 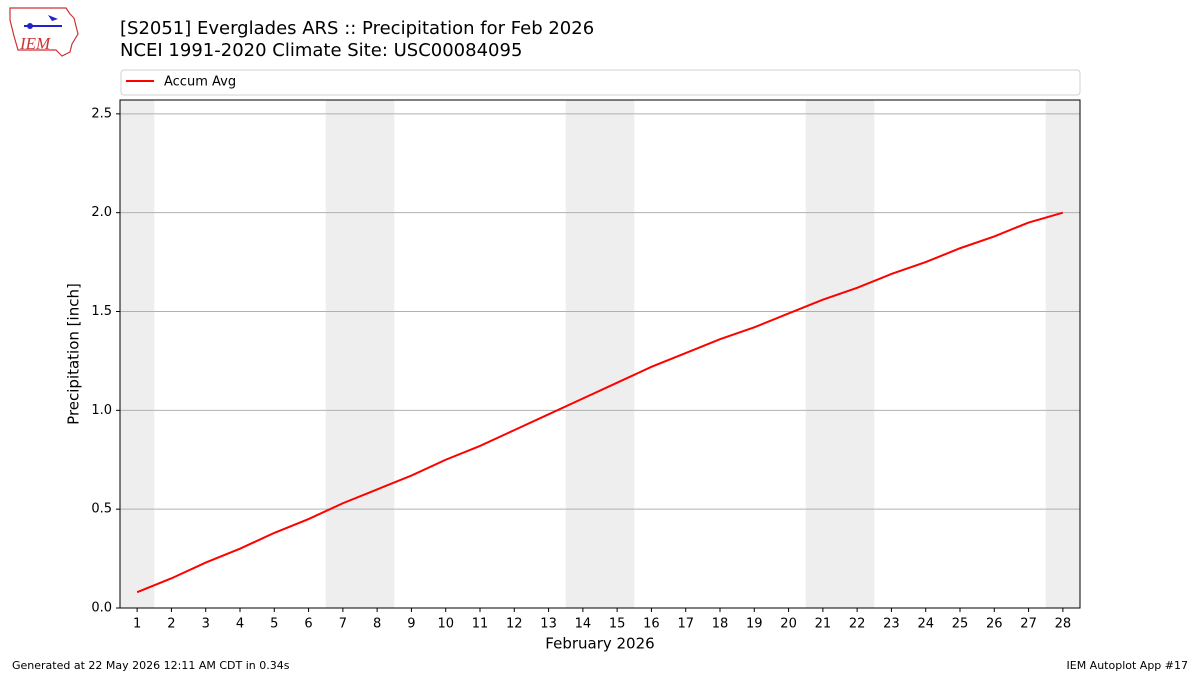 What do you see at coordinates (600, 82) in the screenshot?
I see `legend-box` at bounding box center [600, 82].